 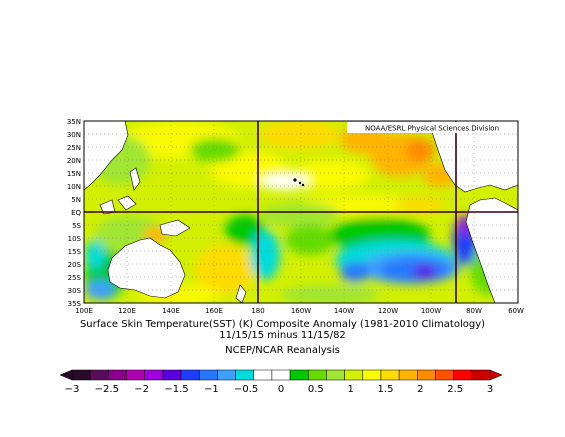 What do you see at coordinates (75, 239) in the screenshot?
I see `lat-label: 10S` at bounding box center [75, 239].